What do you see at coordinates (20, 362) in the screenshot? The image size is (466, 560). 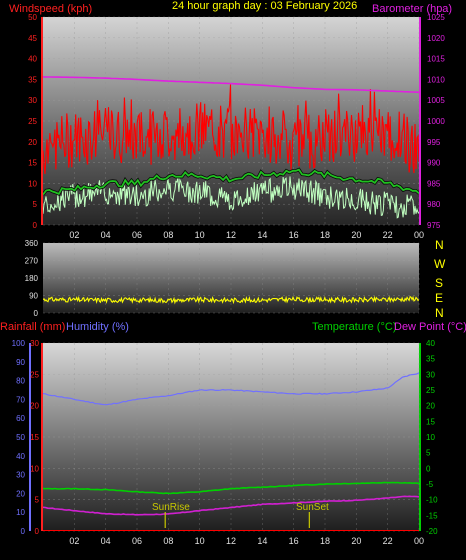 I see `humidity-tick-label: 90` at bounding box center [20, 362].